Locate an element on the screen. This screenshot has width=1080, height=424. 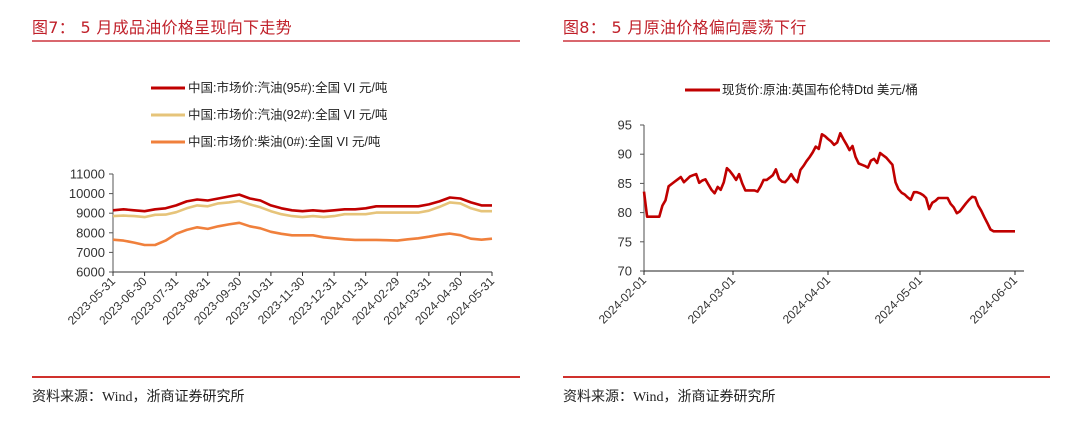
legend-item-diesel0: 中国:市场价:柴油(0#):全国 VI 元/吨 is located at coordinates (266, 141).